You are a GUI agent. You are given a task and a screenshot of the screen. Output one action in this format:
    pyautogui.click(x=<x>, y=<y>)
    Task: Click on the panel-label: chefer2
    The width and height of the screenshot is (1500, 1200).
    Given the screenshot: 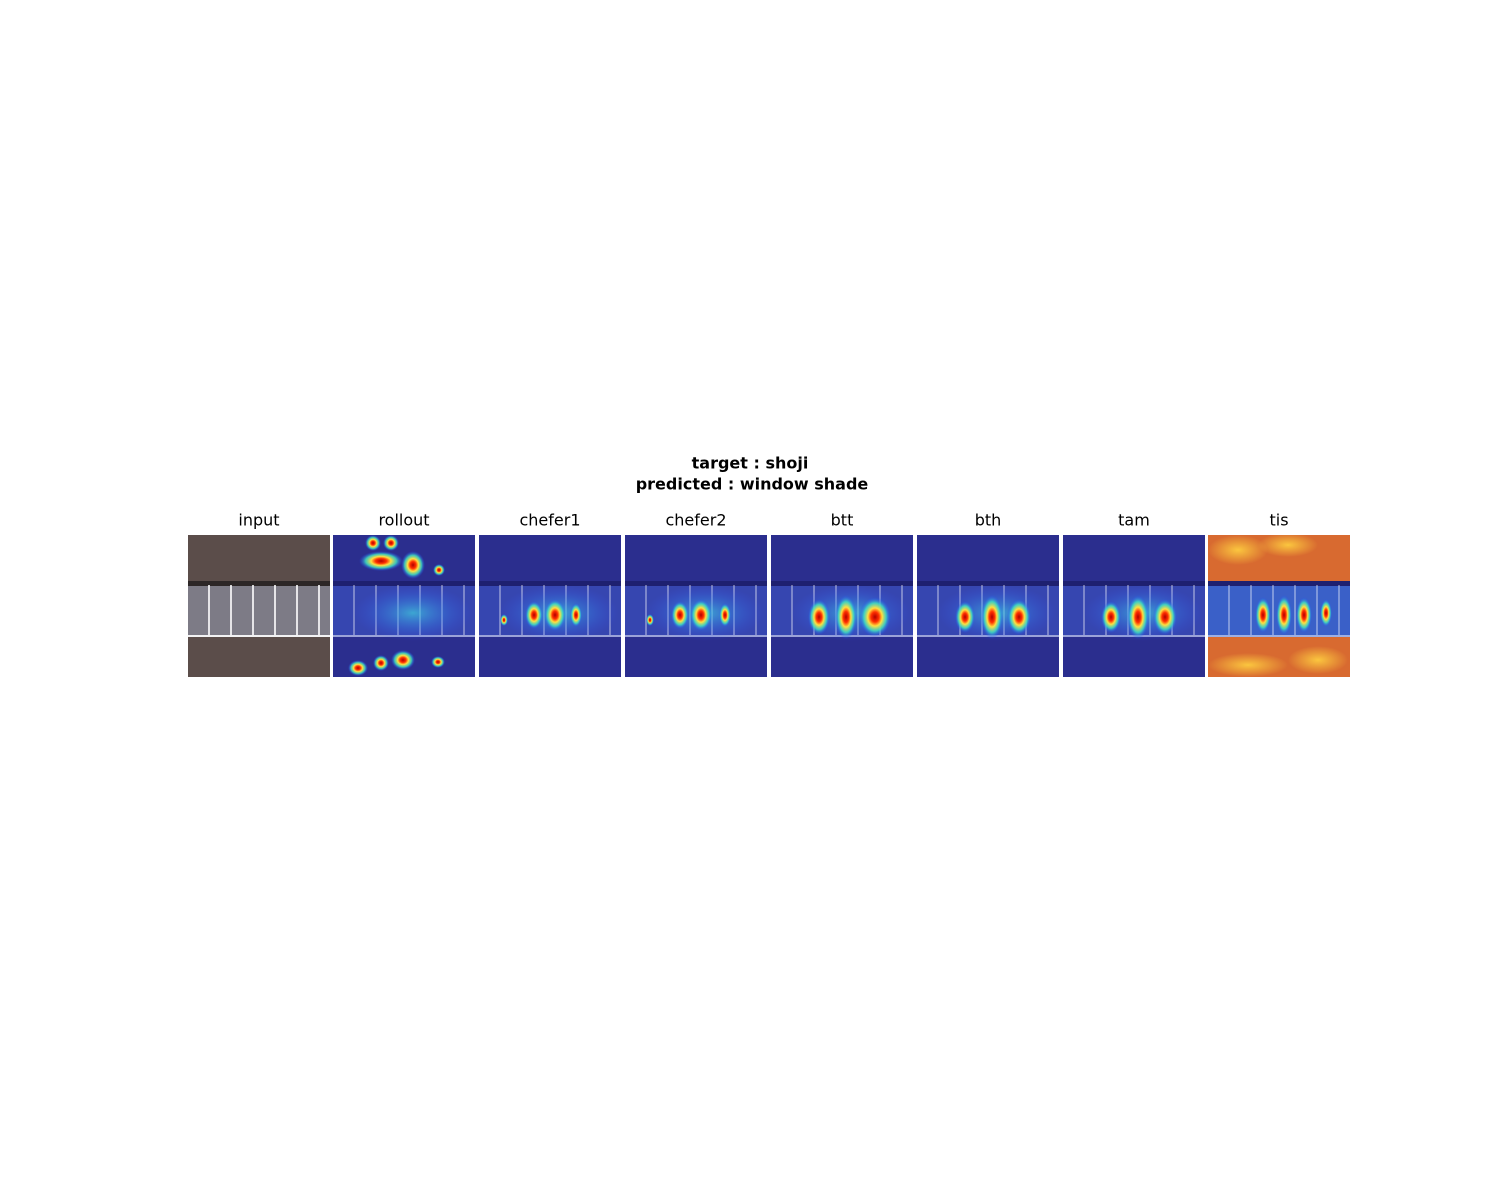 What is the action you would take?
    pyautogui.click(x=695, y=520)
    